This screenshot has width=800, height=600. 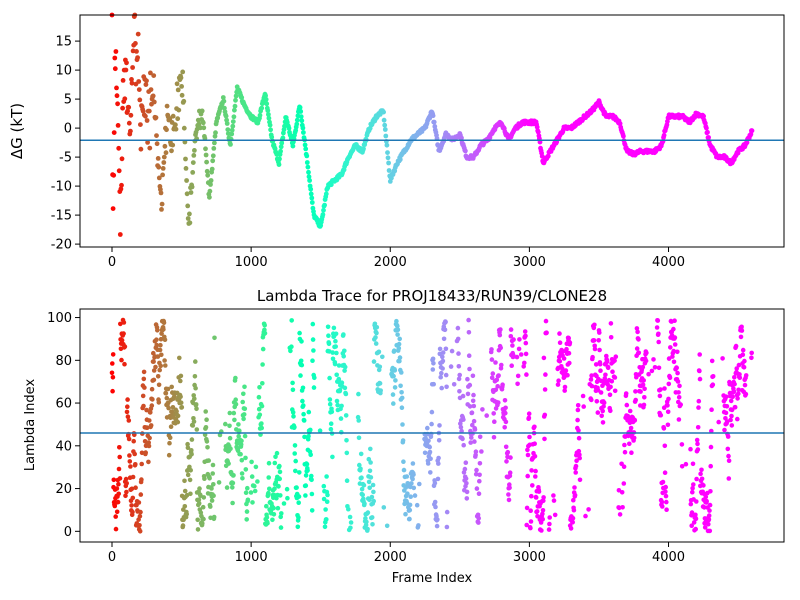 What do you see at coordinates (390, 262) in the screenshot?
I see `delta-g-x-tick-label: 2000` at bounding box center [390, 262].